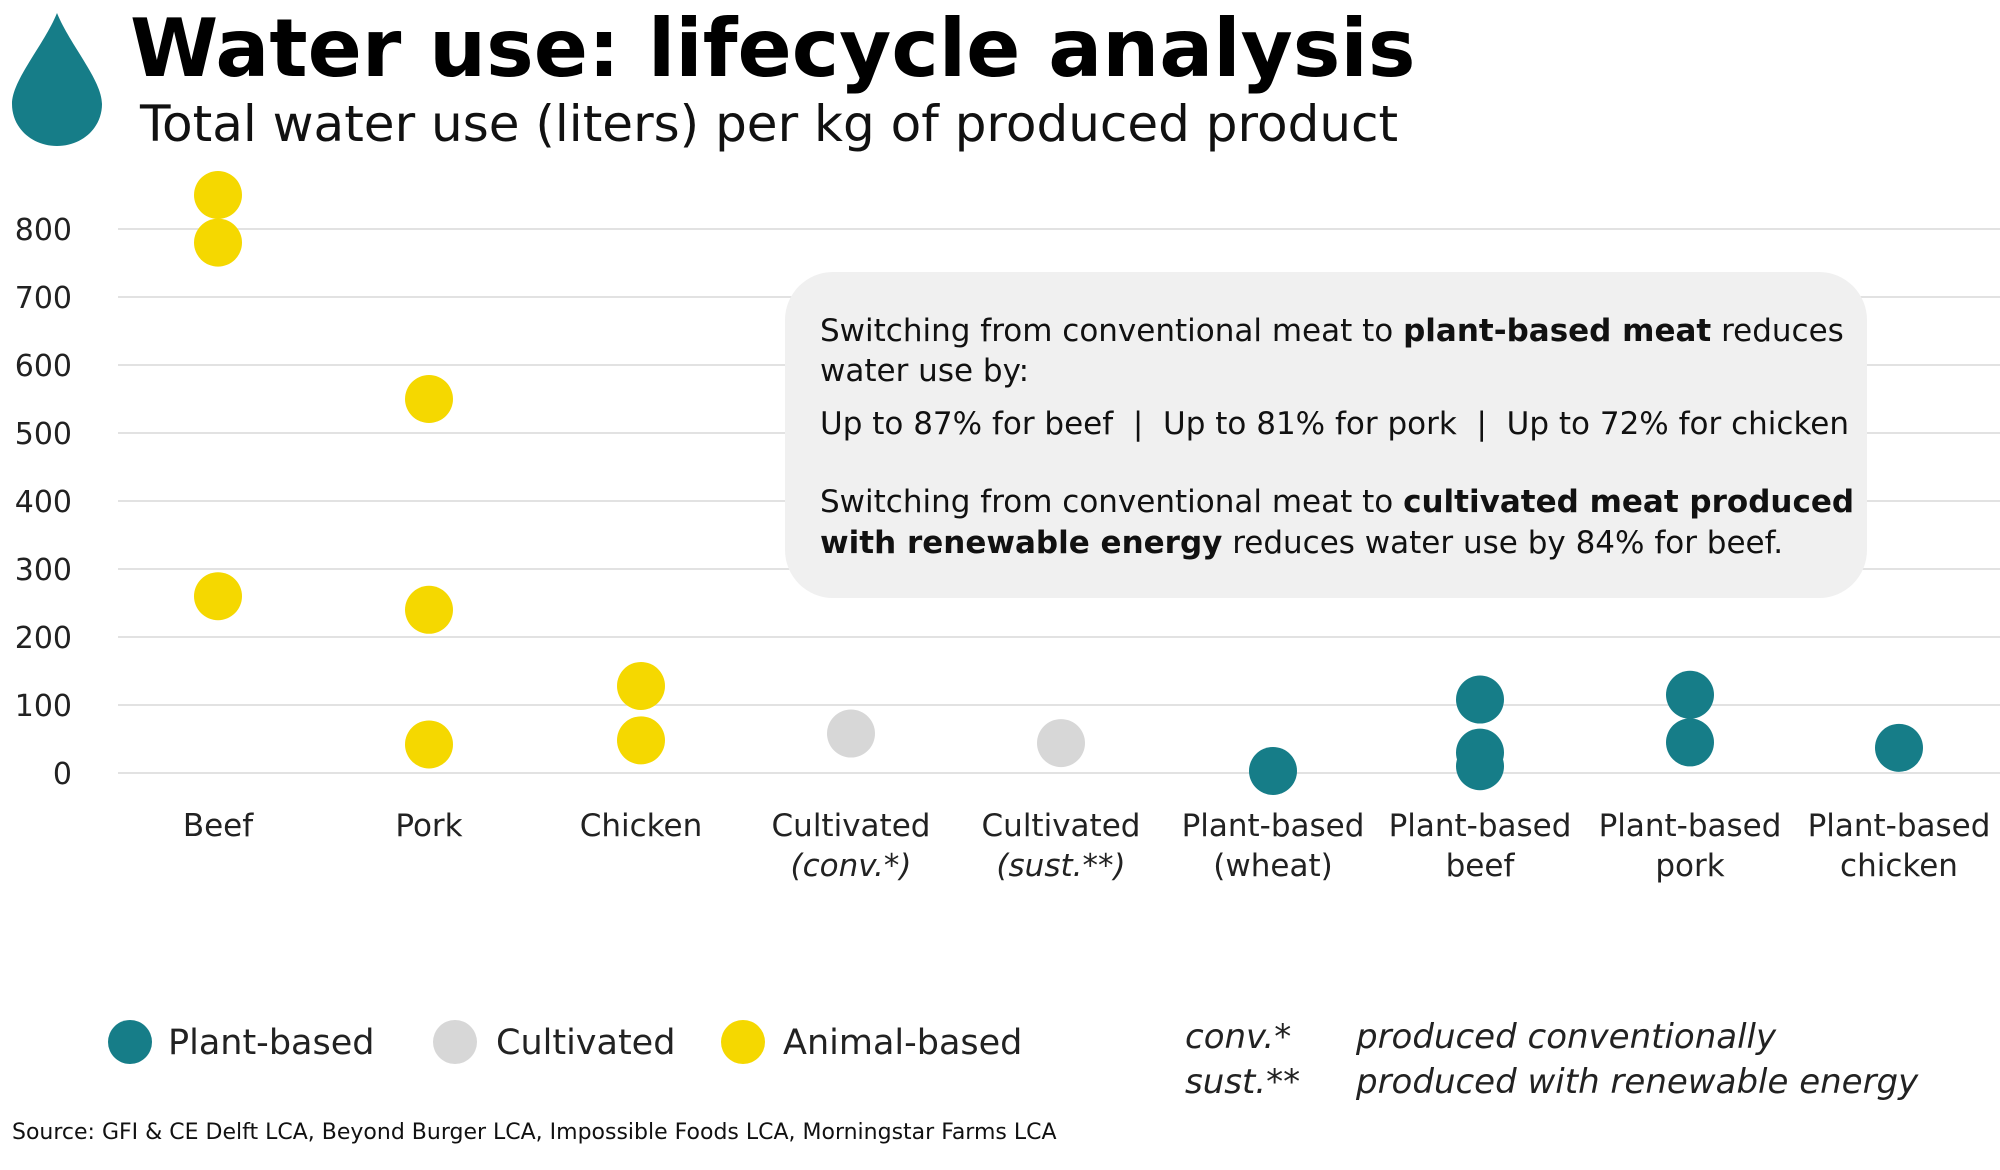 This screenshot has width=2000, height=1170. Describe the element at coordinates (43, 570) in the screenshot. I see `y-tick-label-300: 300` at that location.